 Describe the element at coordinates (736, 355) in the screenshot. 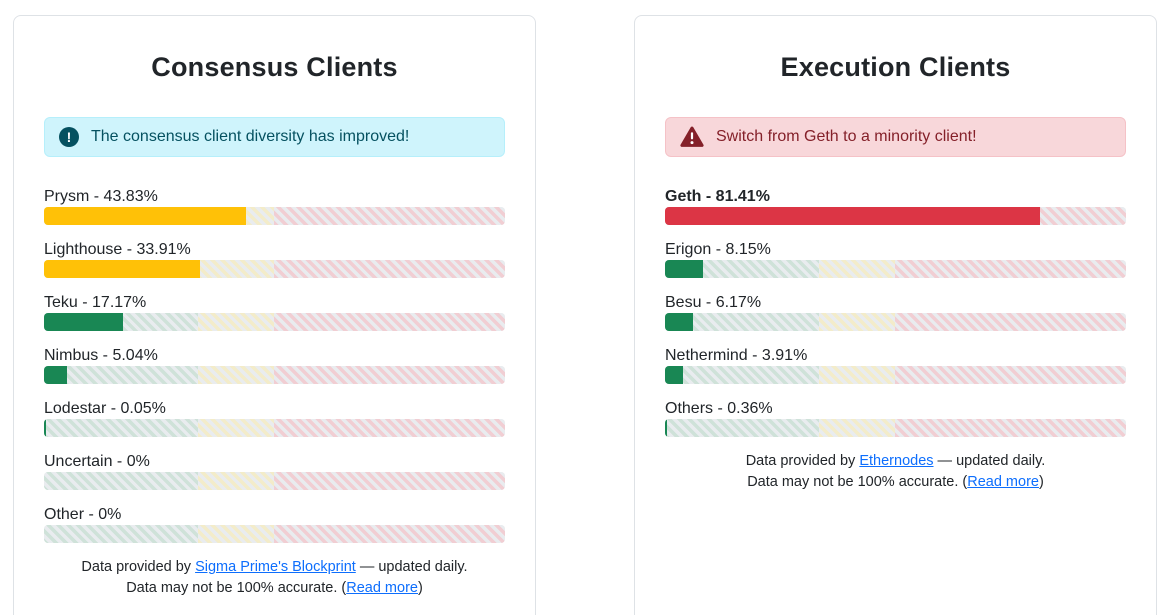

I see `client-share-label: Nethermind - 3.91%` at that location.